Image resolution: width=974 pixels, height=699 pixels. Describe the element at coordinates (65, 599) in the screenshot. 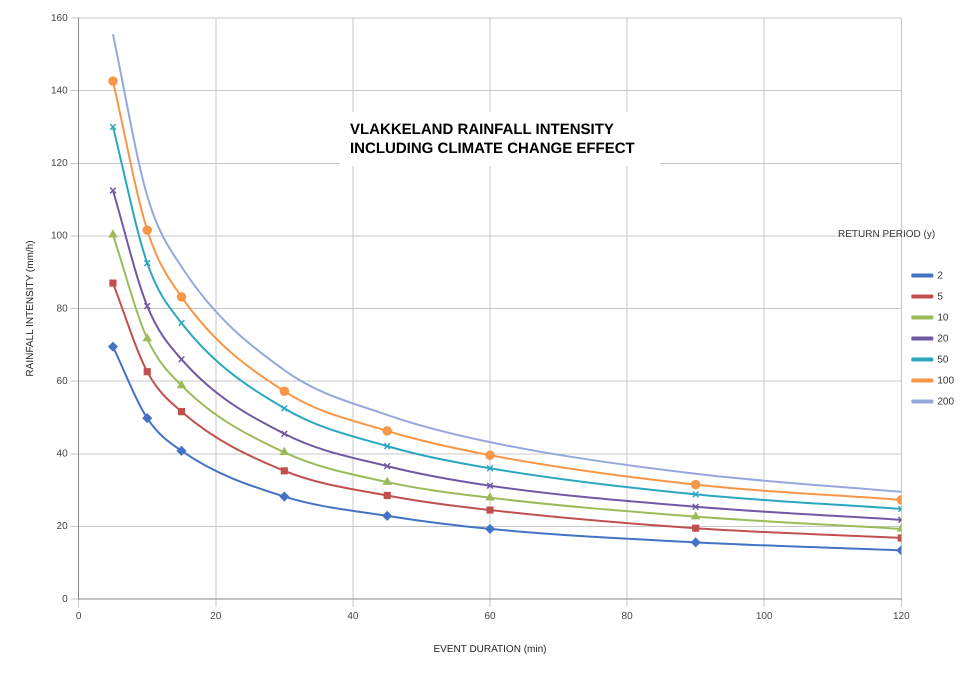

I see `y-tick-label: 0` at that location.